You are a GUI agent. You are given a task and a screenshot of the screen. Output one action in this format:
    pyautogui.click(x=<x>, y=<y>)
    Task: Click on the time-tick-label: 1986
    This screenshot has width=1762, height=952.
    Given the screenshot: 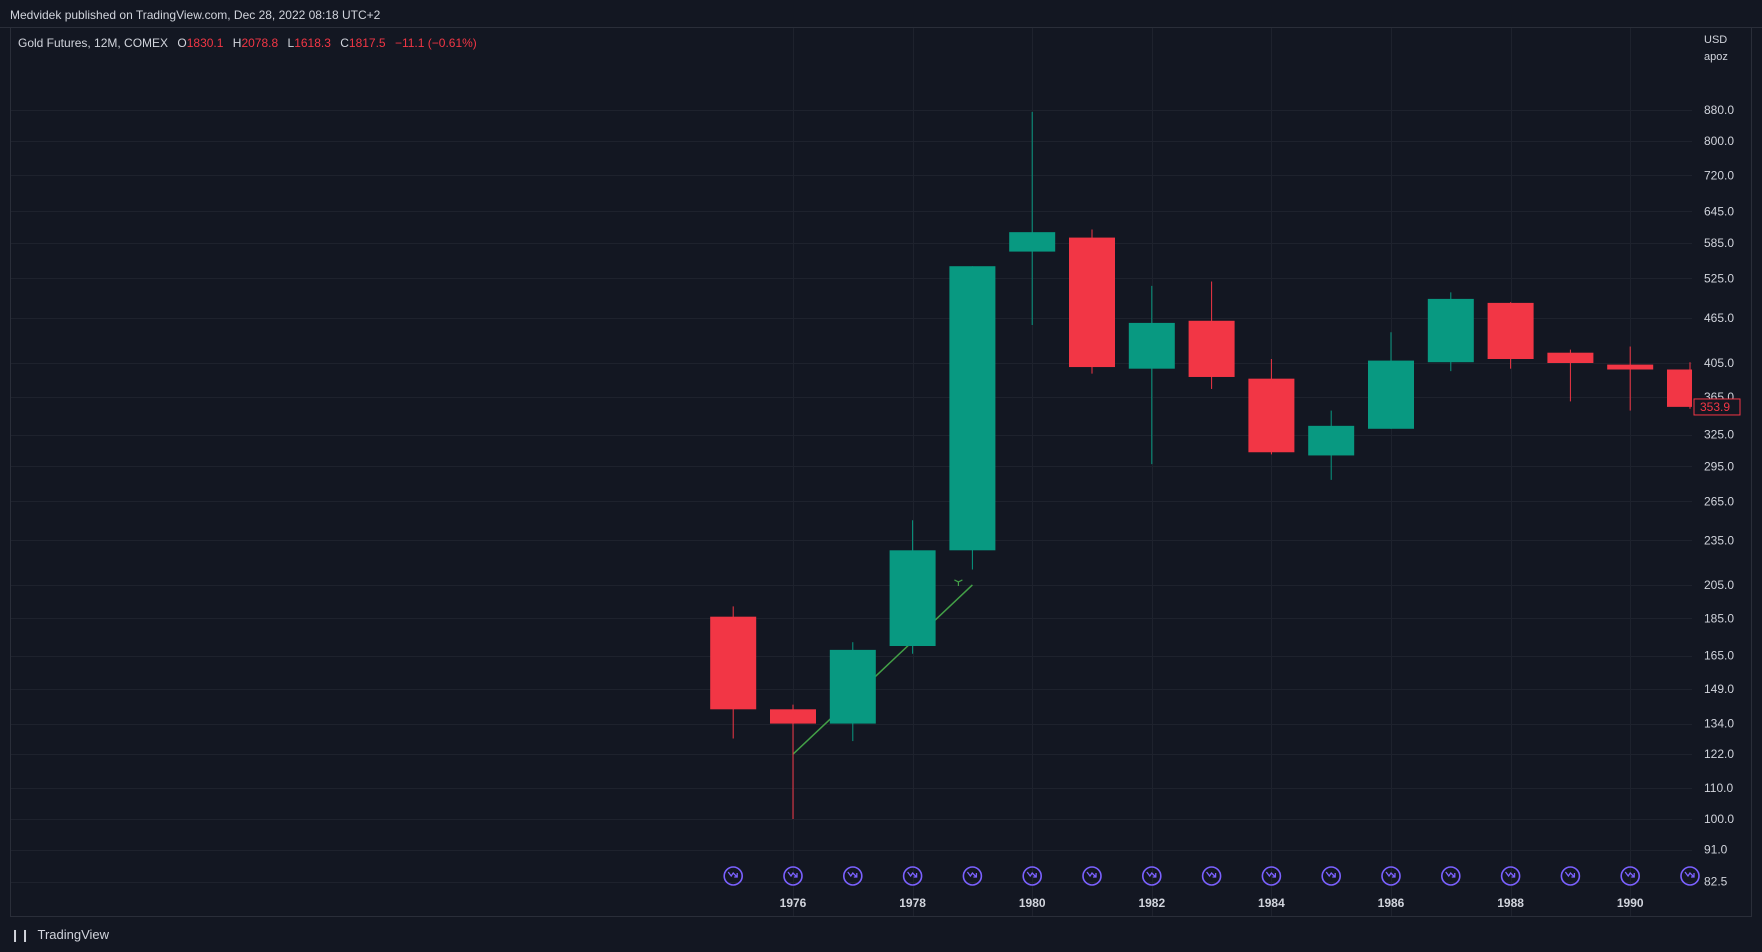 What is the action you would take?
    pyautogui.click(x=1391, y=903)
    